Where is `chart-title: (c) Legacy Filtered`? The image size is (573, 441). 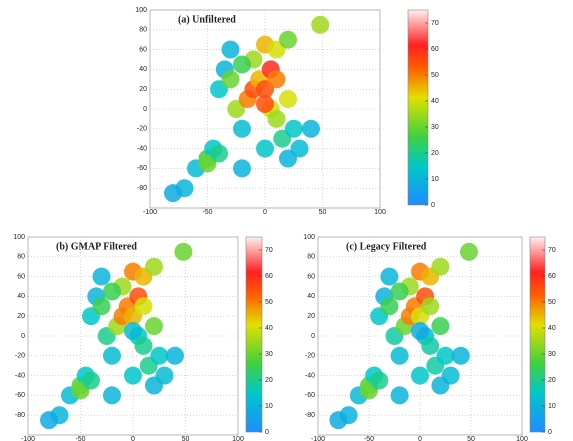 chart-title: (c) Legacy Filtered is located at coordinates (386, 246).